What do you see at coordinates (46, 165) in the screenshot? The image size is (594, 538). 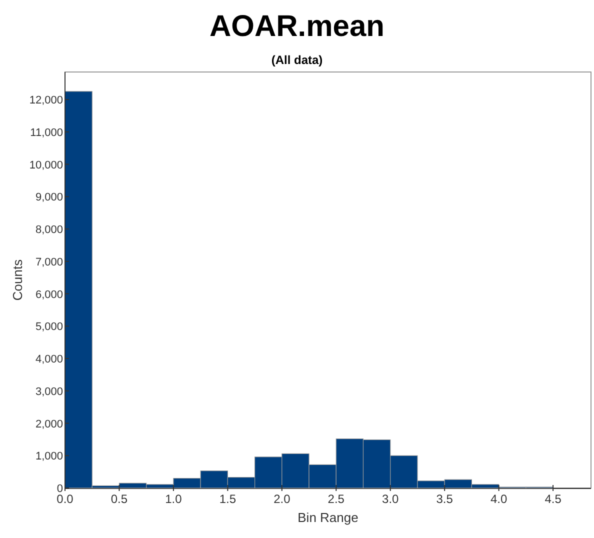 I see `y-tick-label: 10,000` at bounding box center [46, 165].